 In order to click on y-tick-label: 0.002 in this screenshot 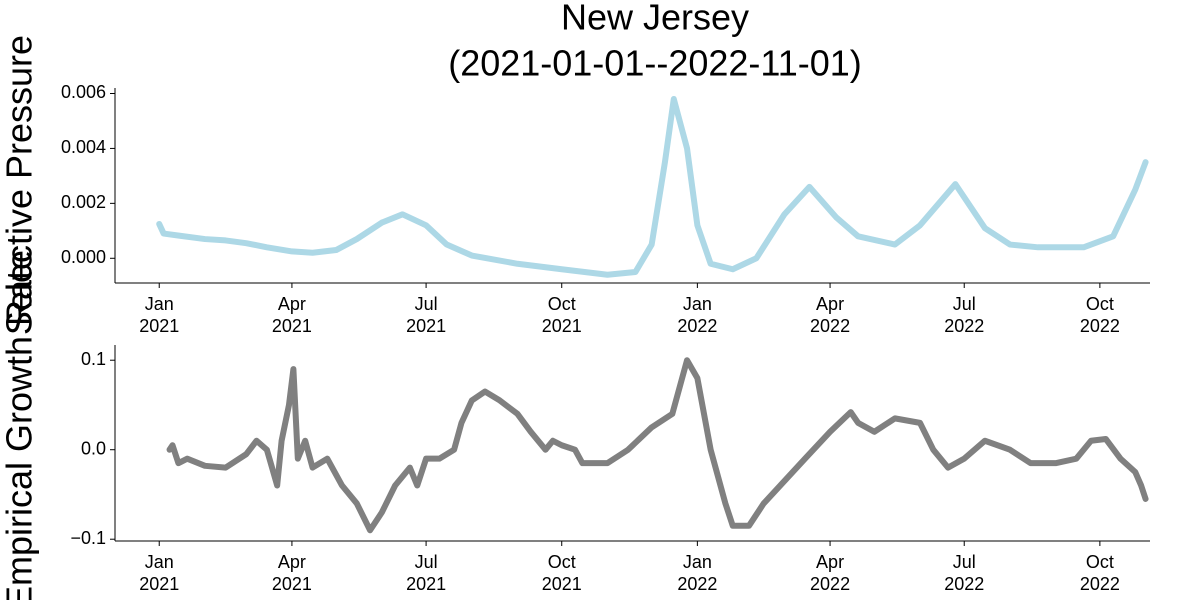, I will do `click(83, 202)`.